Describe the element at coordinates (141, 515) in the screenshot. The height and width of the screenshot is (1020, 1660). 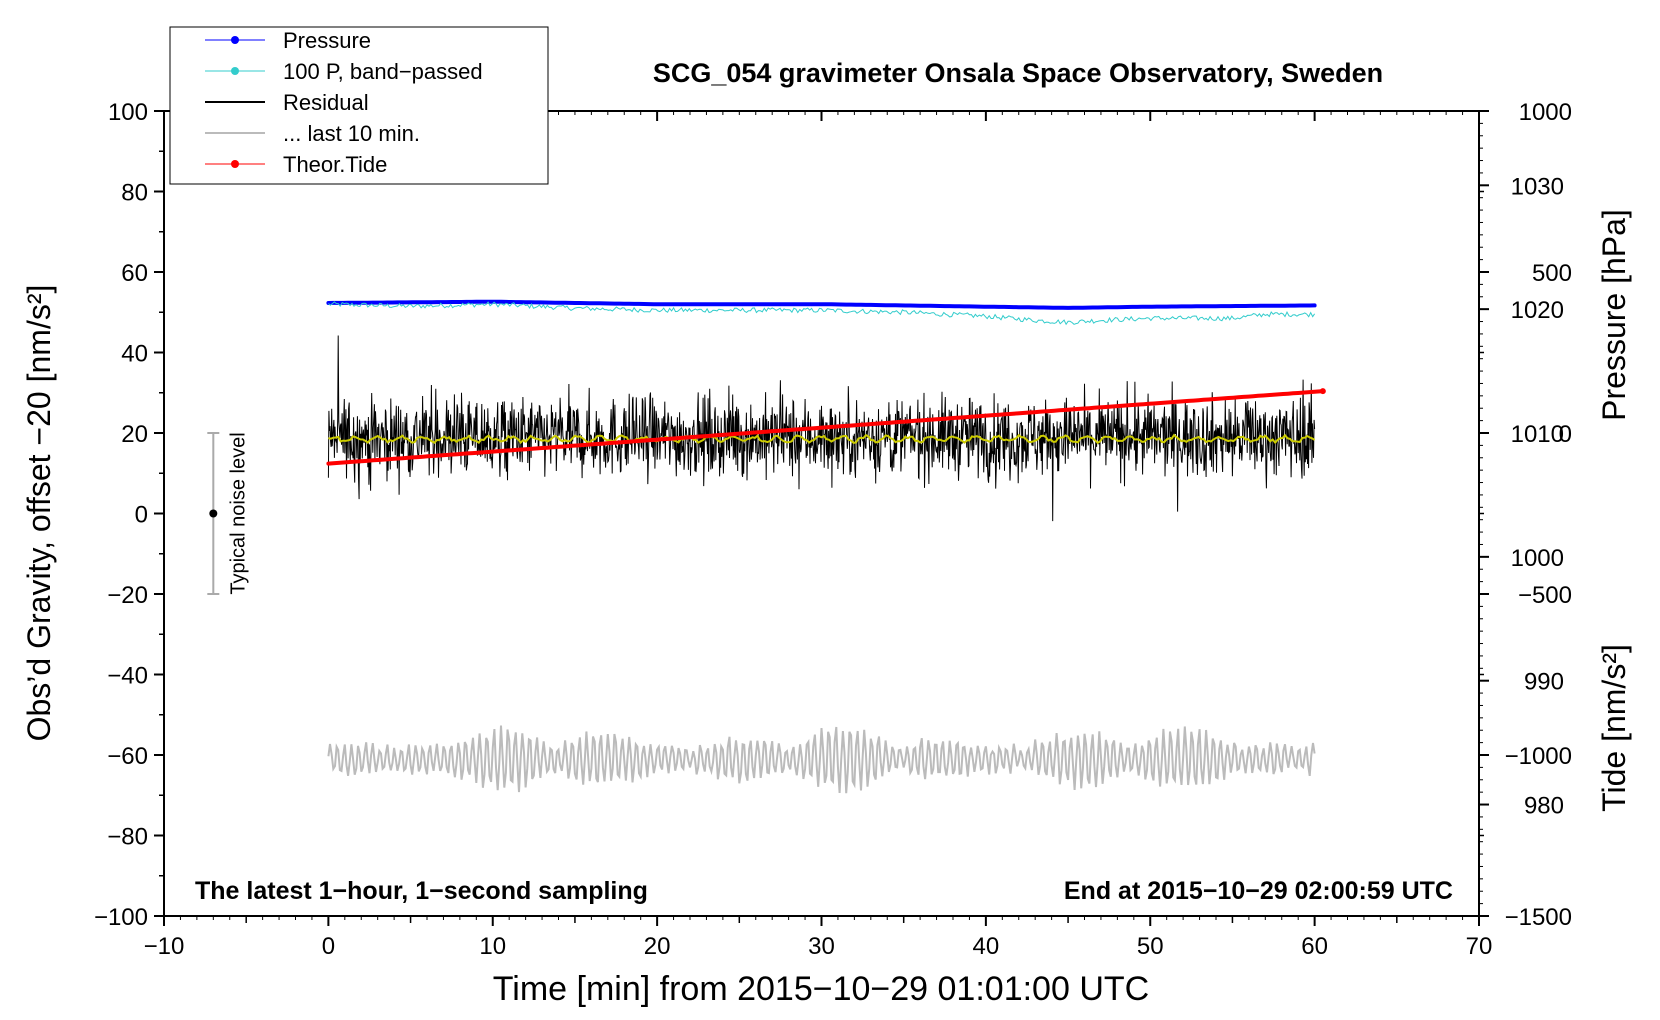
I see `y-left-tick-label: 0` at that location.